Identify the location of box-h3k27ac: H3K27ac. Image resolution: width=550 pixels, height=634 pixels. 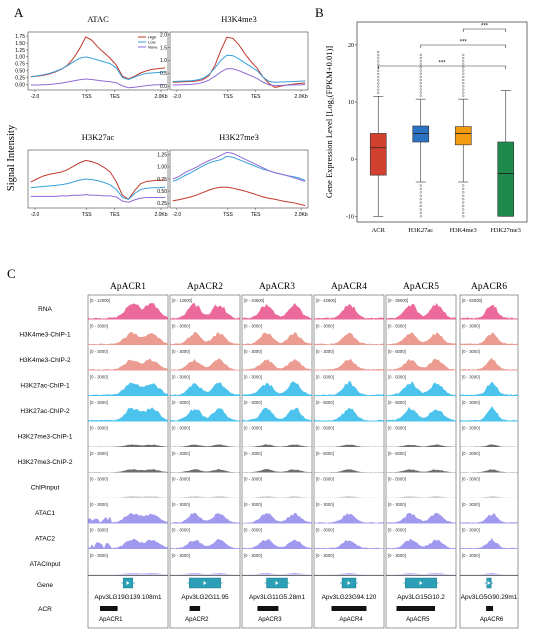
(420, 143).